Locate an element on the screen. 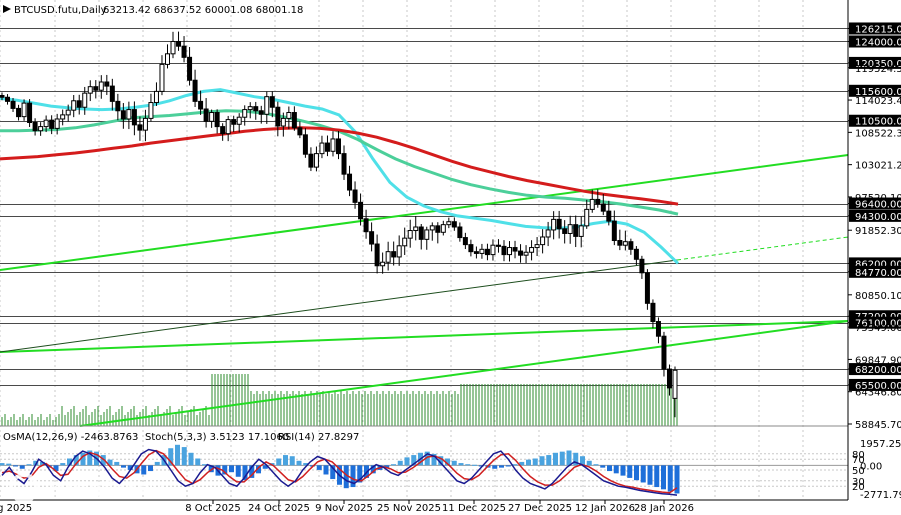  time-tick-label: 25 Nov 2025 is located at coordinates (409, 508).